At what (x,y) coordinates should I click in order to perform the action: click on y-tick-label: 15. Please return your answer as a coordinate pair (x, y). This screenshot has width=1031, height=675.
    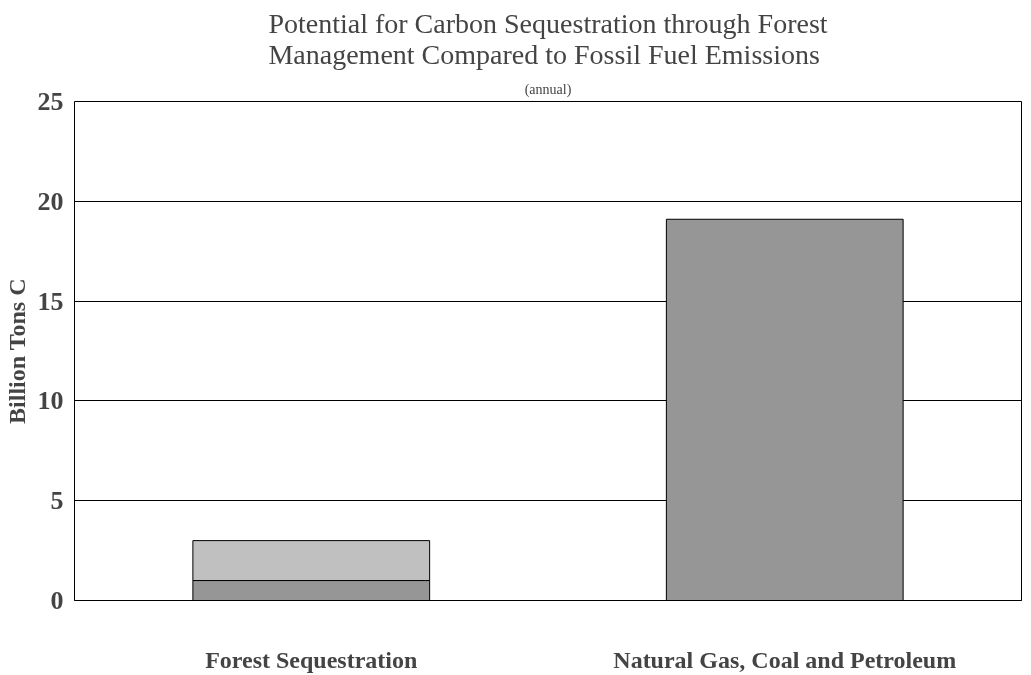
    Looking at the image, I should click on (50, 301).